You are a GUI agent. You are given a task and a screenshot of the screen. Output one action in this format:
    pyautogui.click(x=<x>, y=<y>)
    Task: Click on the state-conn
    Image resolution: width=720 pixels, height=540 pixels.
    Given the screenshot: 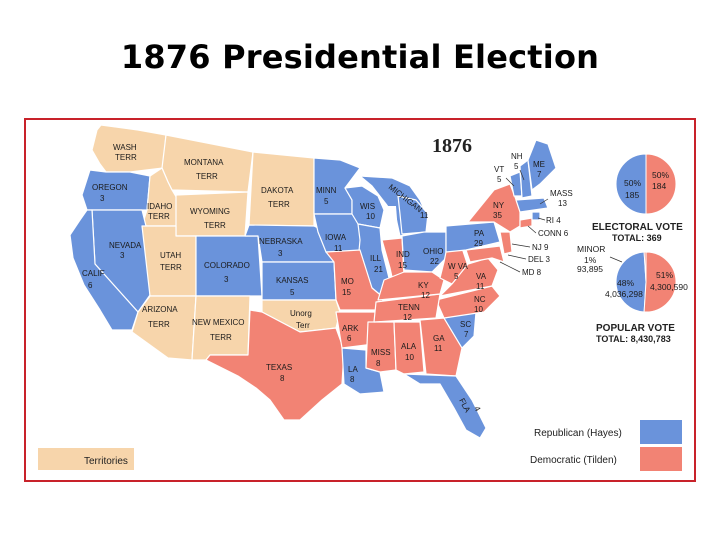 What is the action you would take?
    pyautogui.click(x=526, y=223)
    